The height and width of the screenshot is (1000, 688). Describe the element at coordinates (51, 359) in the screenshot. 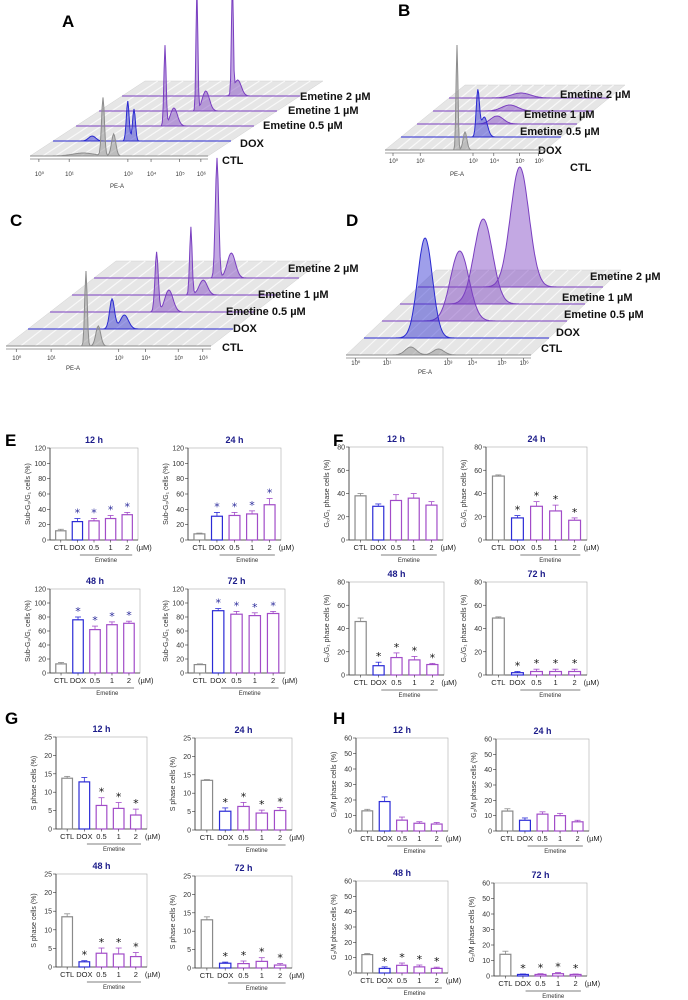

I see `x-tick-label: 10¹` at that location.